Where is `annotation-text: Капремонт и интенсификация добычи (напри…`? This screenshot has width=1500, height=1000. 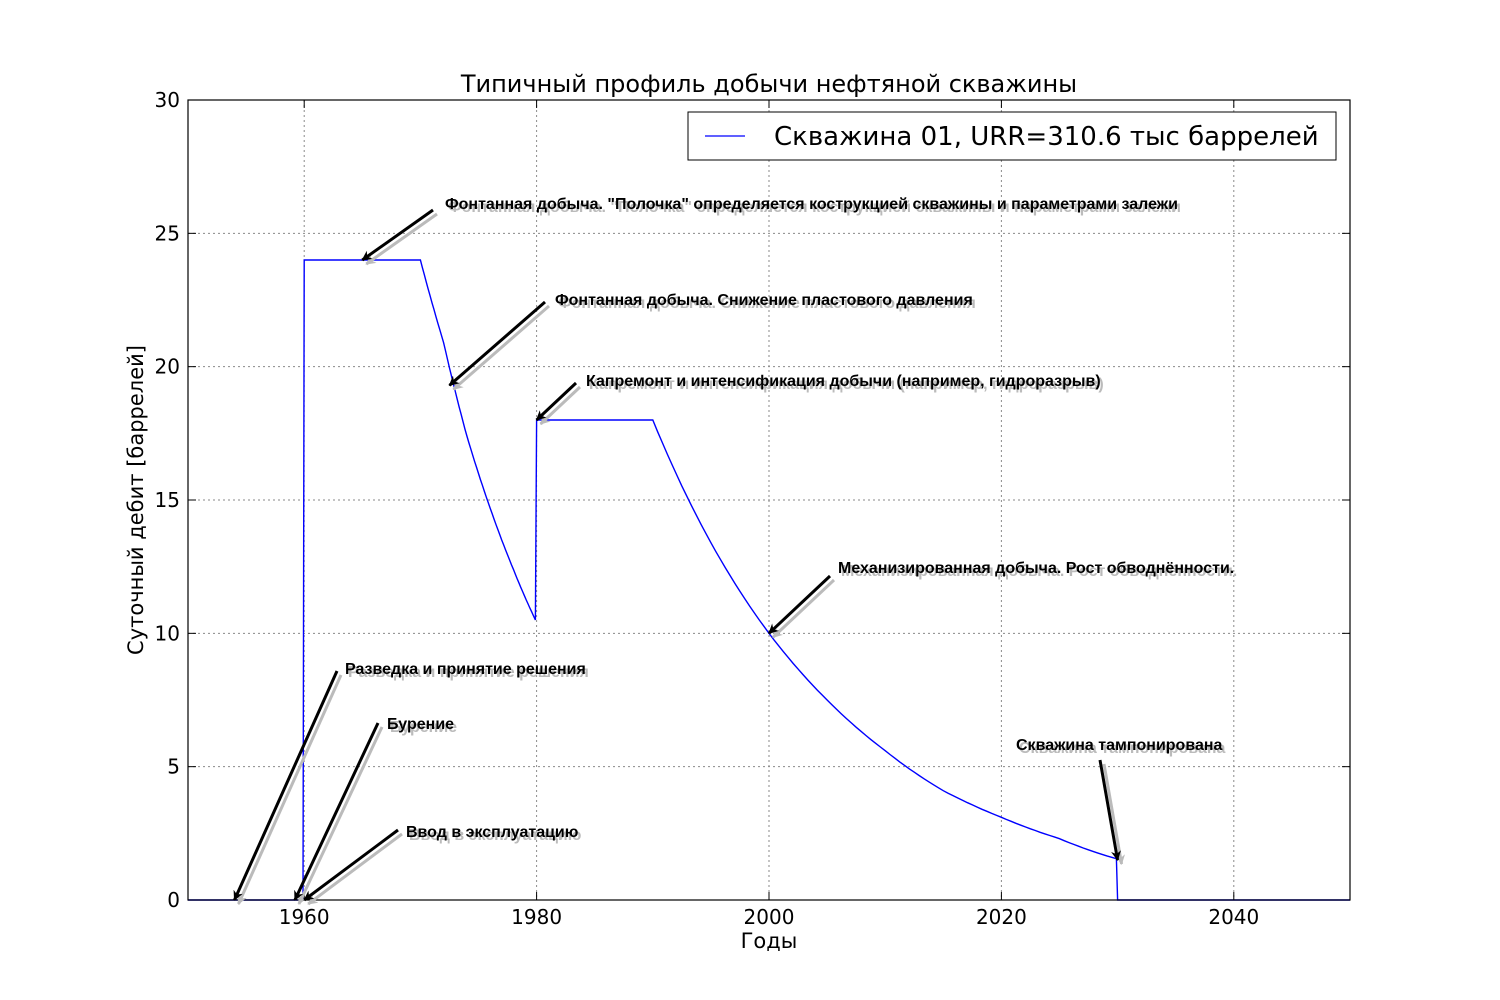 annotation-text: Капремонт и интенсификация добычи (напри… is located at coordinates (843, 381).